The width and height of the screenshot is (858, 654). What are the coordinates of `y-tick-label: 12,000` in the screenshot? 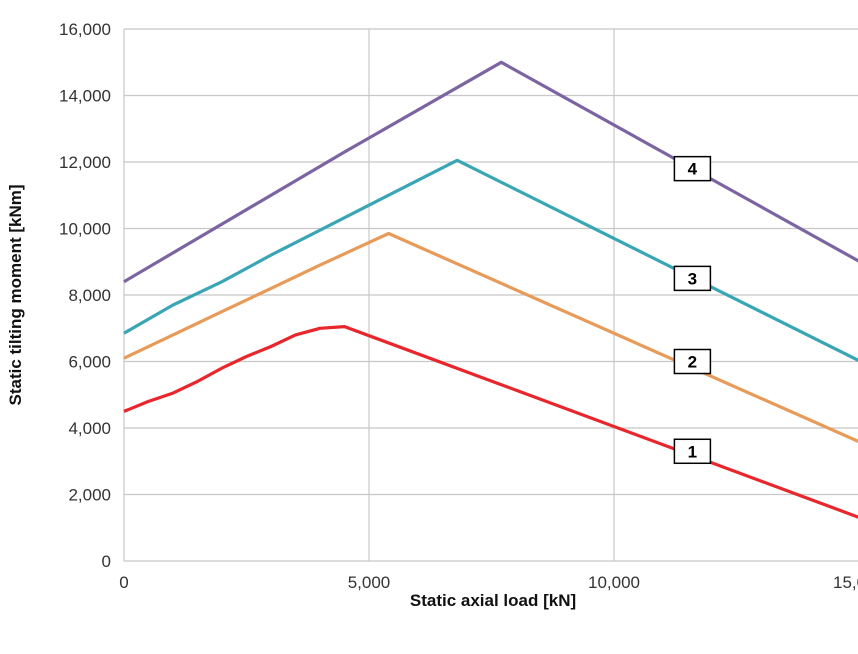 It's located at (85, 162).